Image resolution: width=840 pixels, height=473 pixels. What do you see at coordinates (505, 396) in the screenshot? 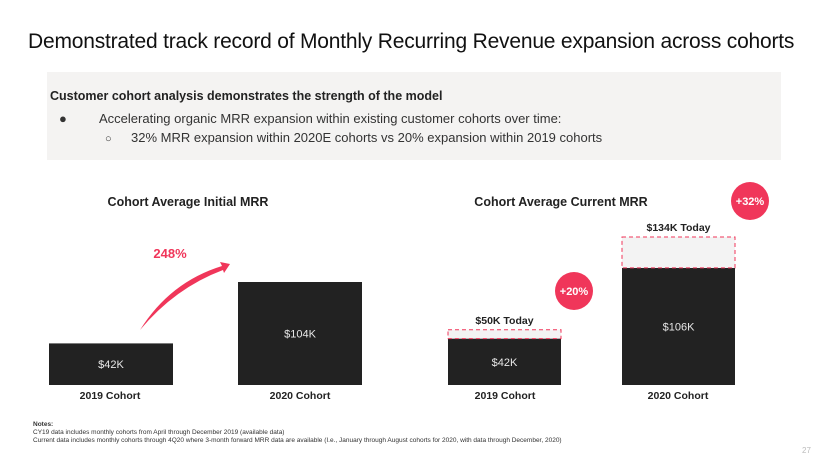
I see `chart2-category-label: 2019 Cohort` at bounding box center [505, 396].